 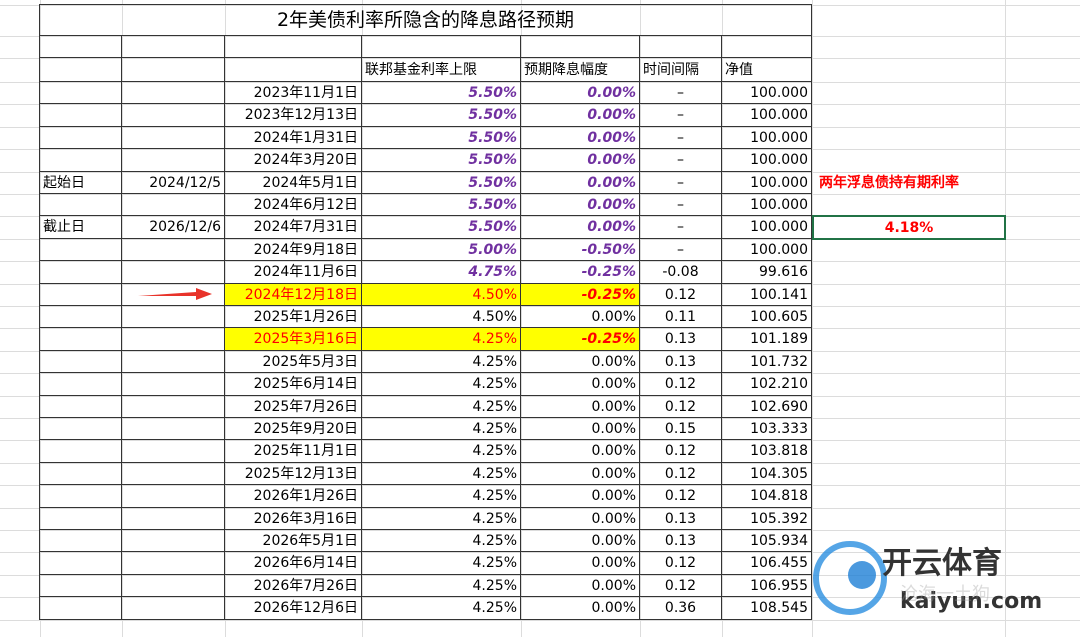 I want to click on date: 2026年5月1日, so click(x=293, y=541).